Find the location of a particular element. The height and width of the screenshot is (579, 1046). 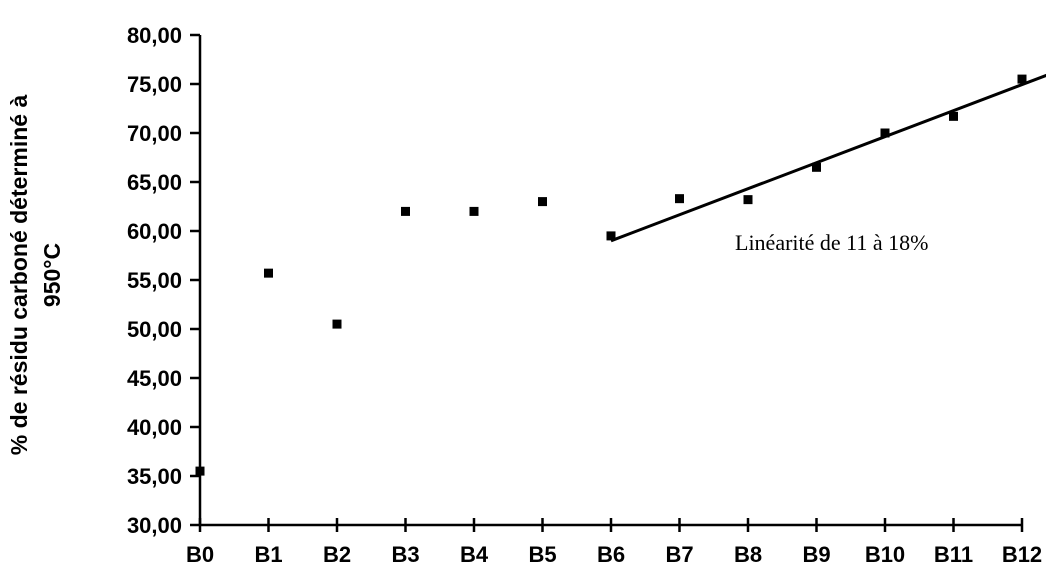

x-tick-label: B11 is located at coordinates (953, 554).